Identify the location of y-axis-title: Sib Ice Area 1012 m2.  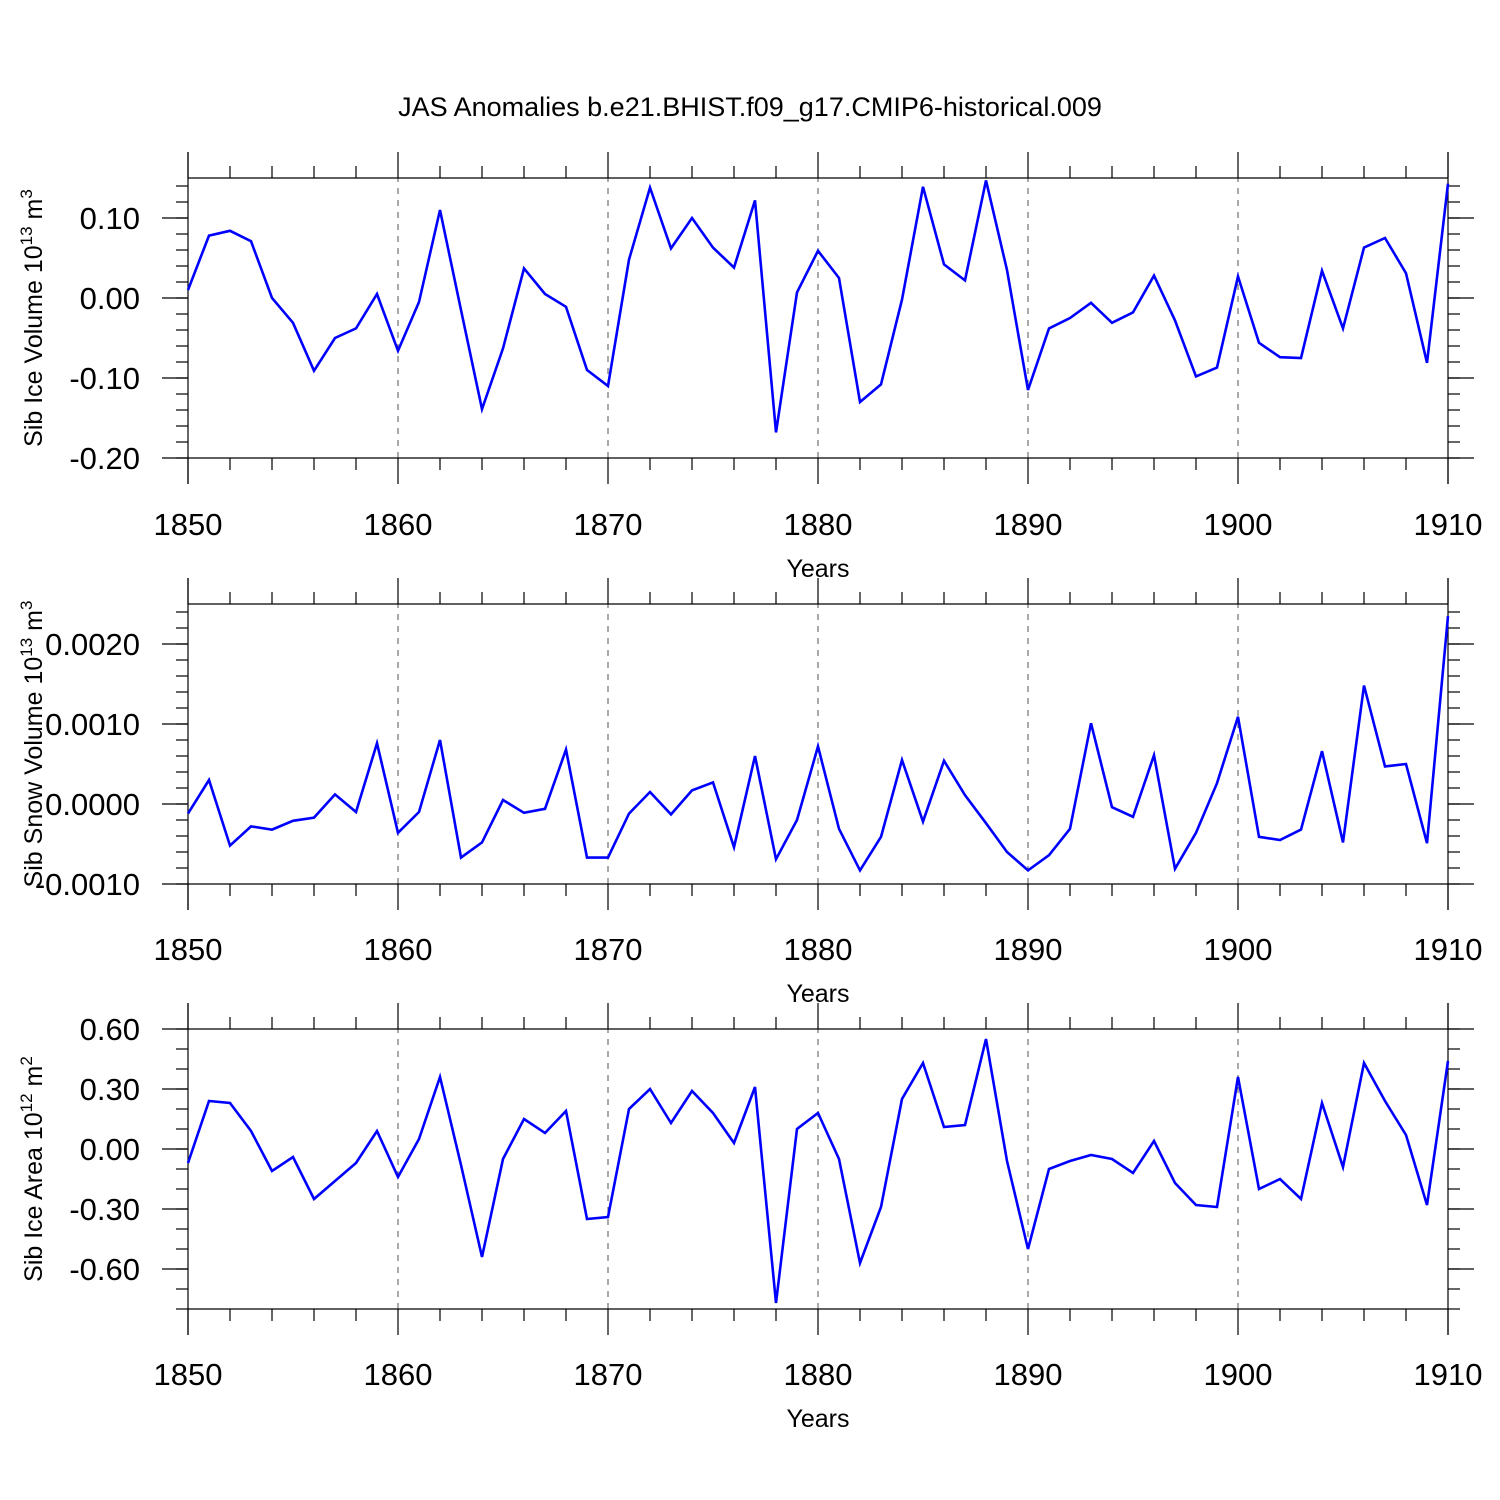
(32, 1169).